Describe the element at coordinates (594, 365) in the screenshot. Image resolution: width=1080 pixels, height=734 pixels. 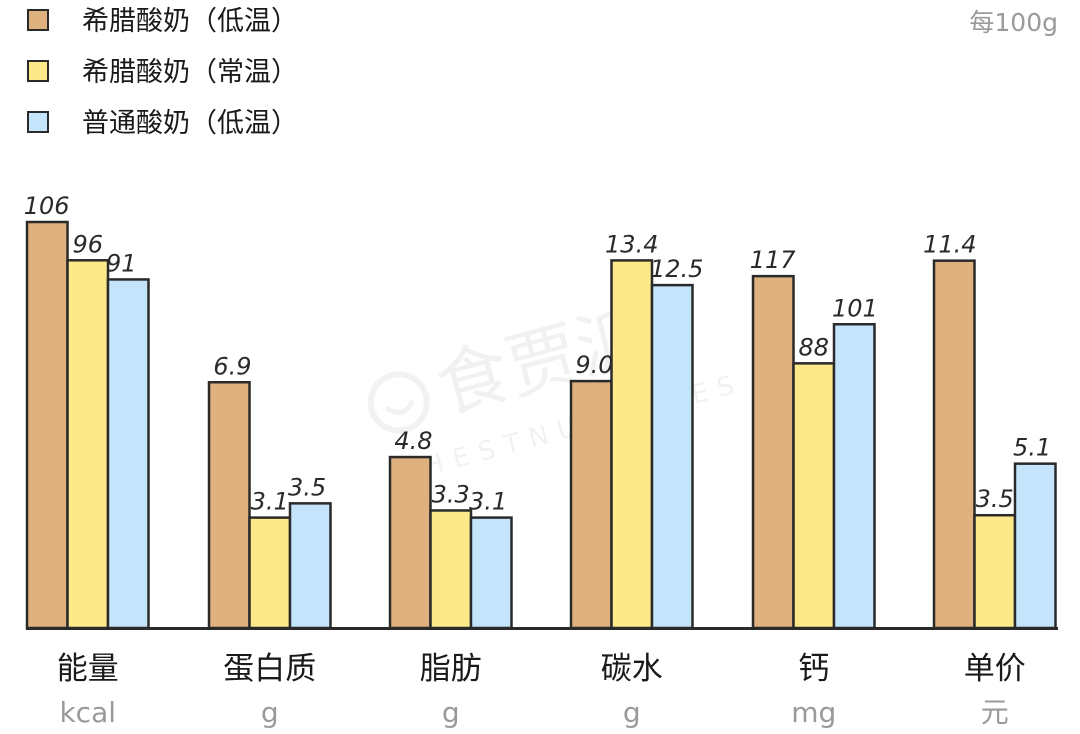
I see `value-label-1-4: 9.0` at that location.